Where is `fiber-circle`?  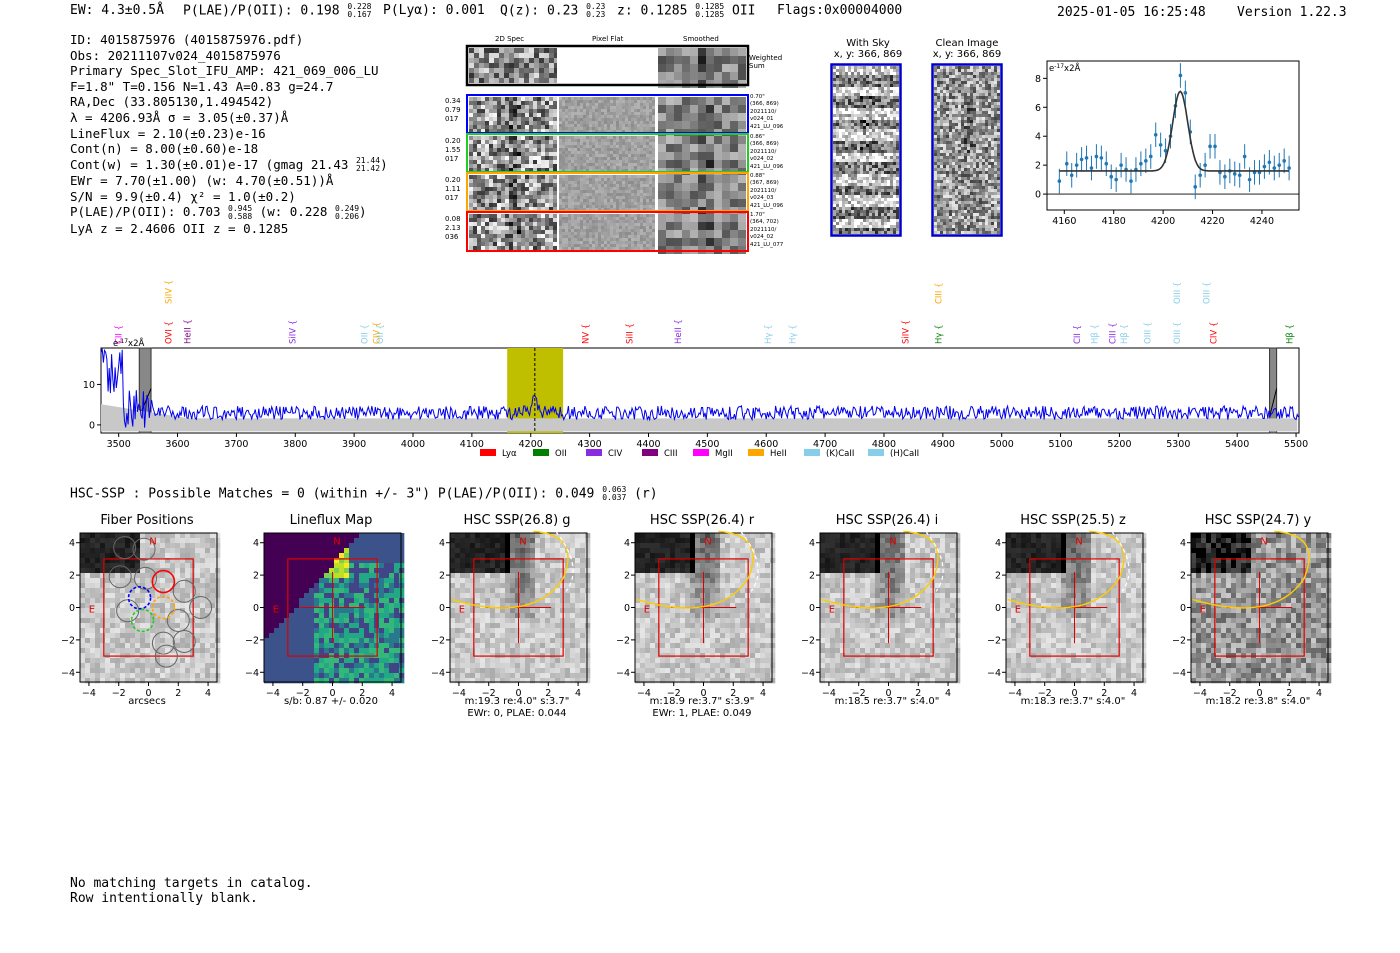
fiber-circle is located at coordinates (163, 643).